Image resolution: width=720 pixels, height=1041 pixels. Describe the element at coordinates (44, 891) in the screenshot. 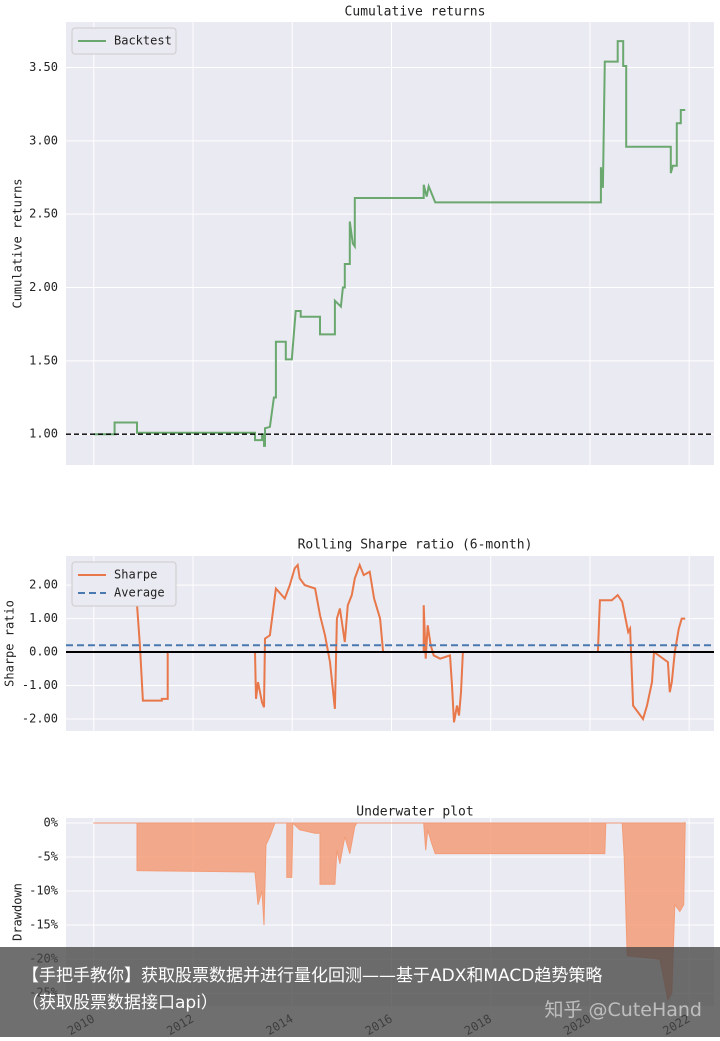

I see `y-tick-label: -10%` at that location.